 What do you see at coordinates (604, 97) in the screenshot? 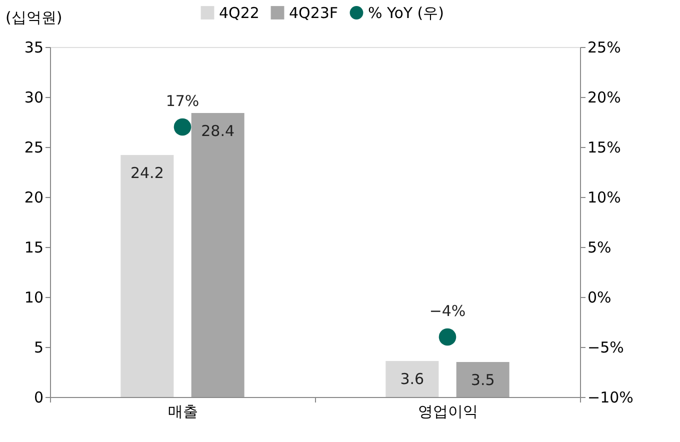
I see `y2-tick-label: 20%` at bounding box center [604, 97].